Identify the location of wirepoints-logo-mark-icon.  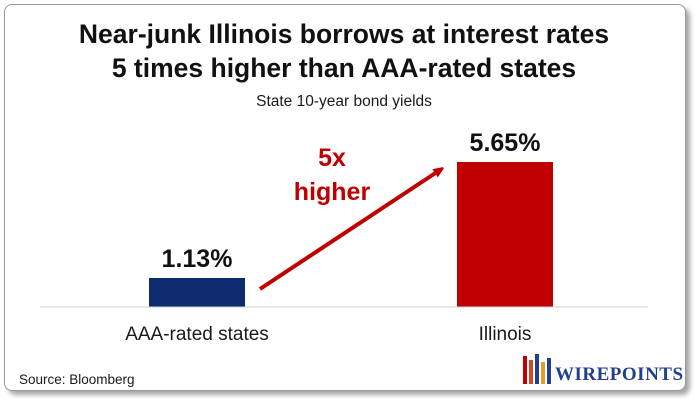
(537, 369).